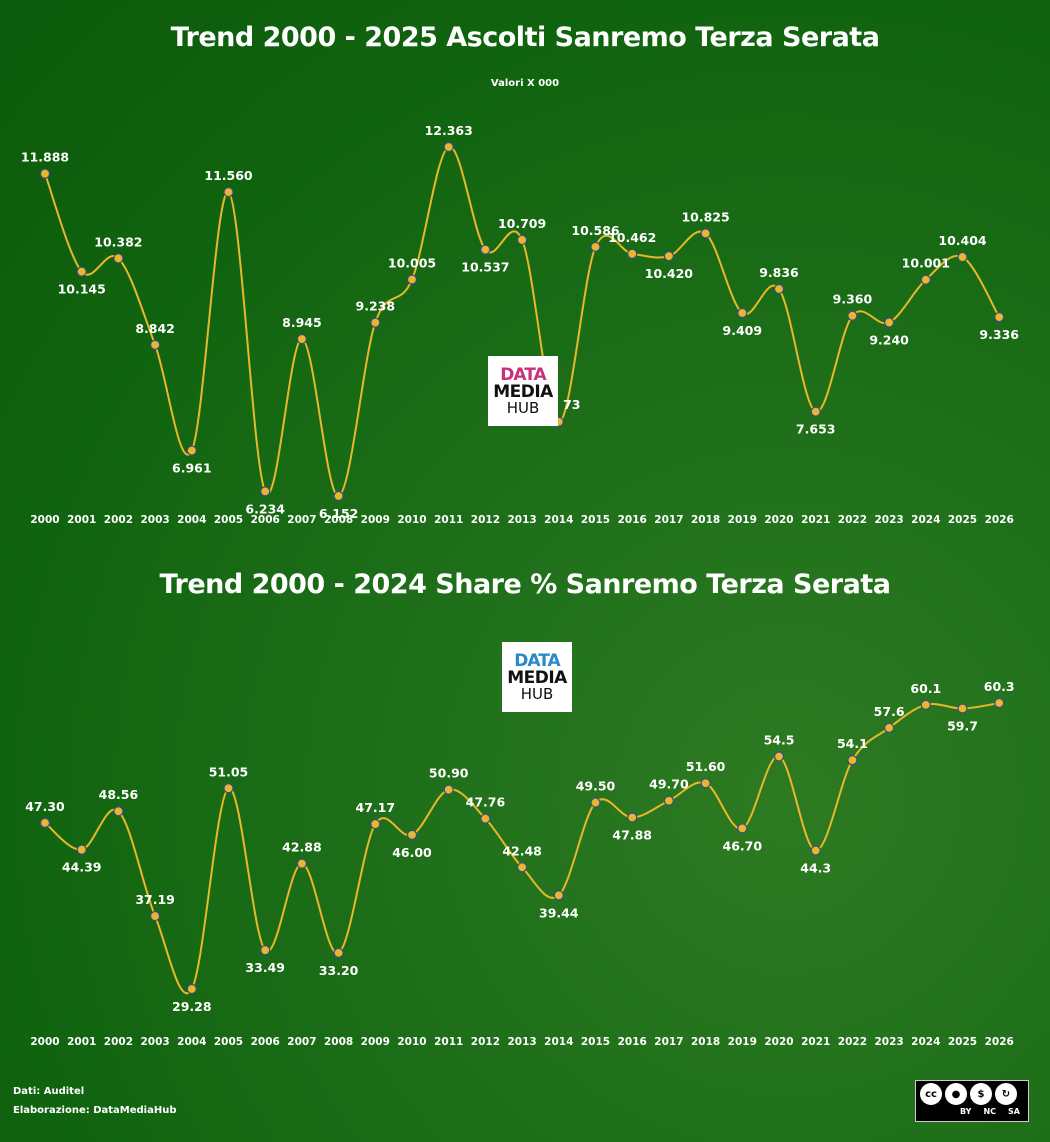 The image size is (1050, 1142). What do you see at coordinates (931, 1094) in the screenshot?
I see `cc-icon: cc` at bounding box center [931, 1094].